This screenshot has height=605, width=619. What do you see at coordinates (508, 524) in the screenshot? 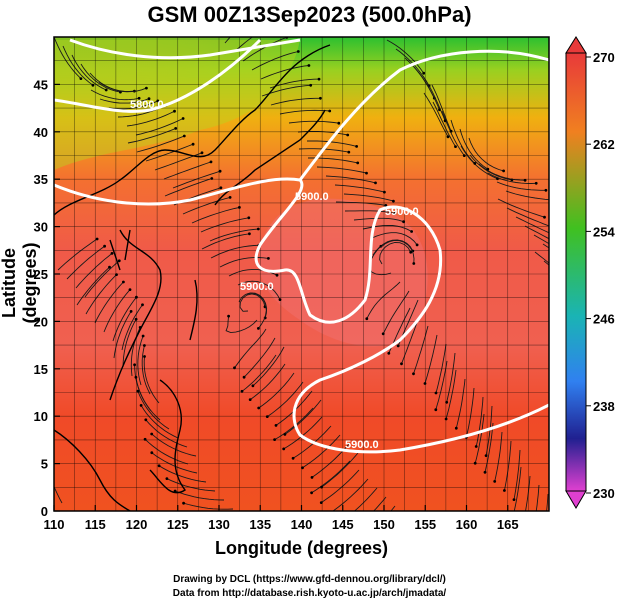
I see `x-tick-label: 165` at bounding box center [508, 524].